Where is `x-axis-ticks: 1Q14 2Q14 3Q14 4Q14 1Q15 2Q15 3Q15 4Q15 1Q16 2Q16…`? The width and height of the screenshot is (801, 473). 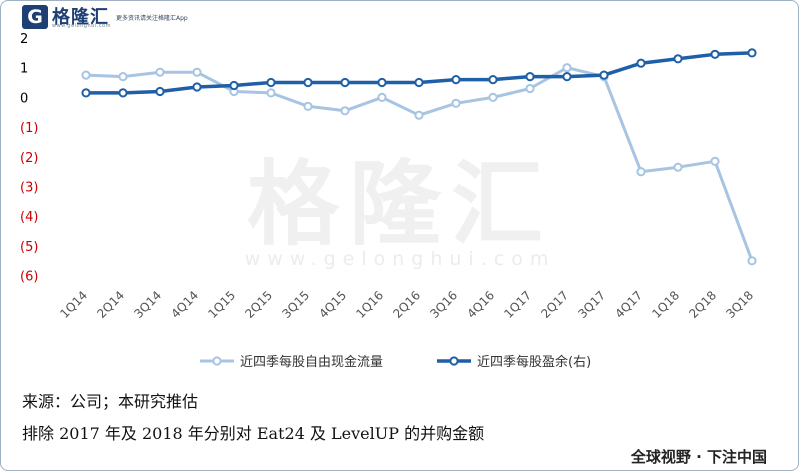 x-axis-ticks: 1Q14 2Q14 3Q14 4Q14 1Q15 2Q15 3Q15 4Q15 1Q16 2Q16… is located at coordinates (406, 304).